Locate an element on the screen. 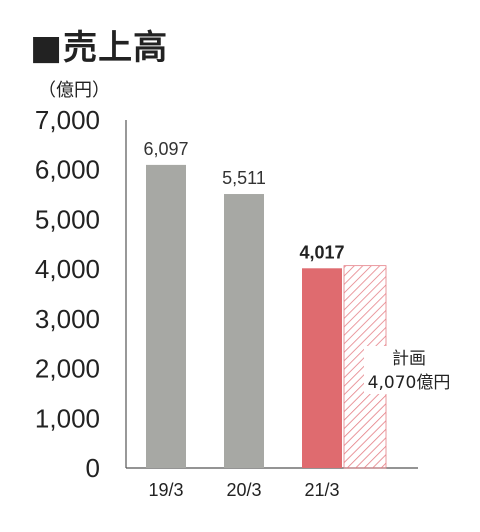 Image resolution: width=480 pixels, height=532 pixels. data-label: 5,511 is located at coordinates (244, 178).